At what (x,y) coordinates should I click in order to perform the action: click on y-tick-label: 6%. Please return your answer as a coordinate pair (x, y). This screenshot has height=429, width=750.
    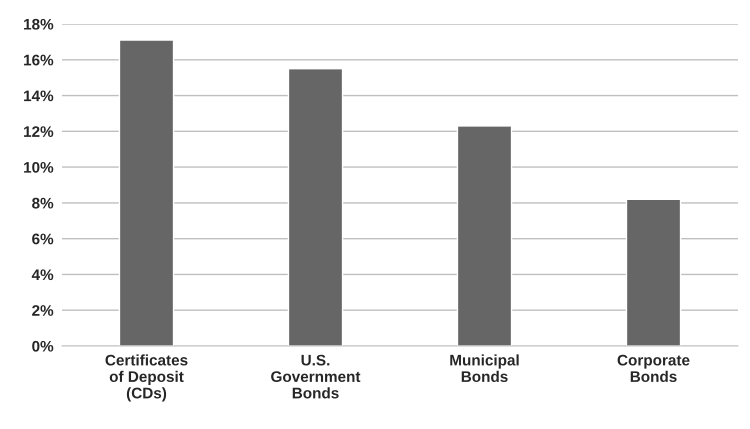
    Looking at the image, I should click on (43, 239).